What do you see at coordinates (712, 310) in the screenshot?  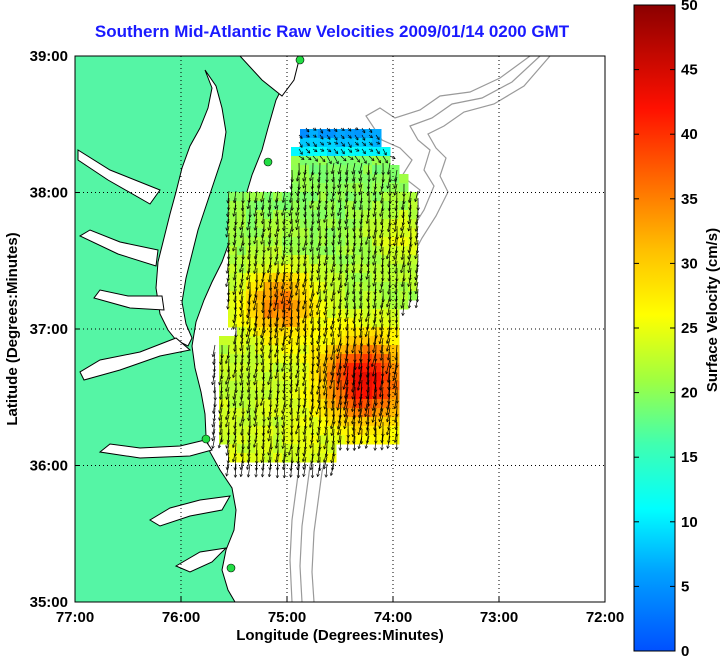 I see `colorbar-label: Surface Velocity (cm/s)` at bounding box center [712, 310].